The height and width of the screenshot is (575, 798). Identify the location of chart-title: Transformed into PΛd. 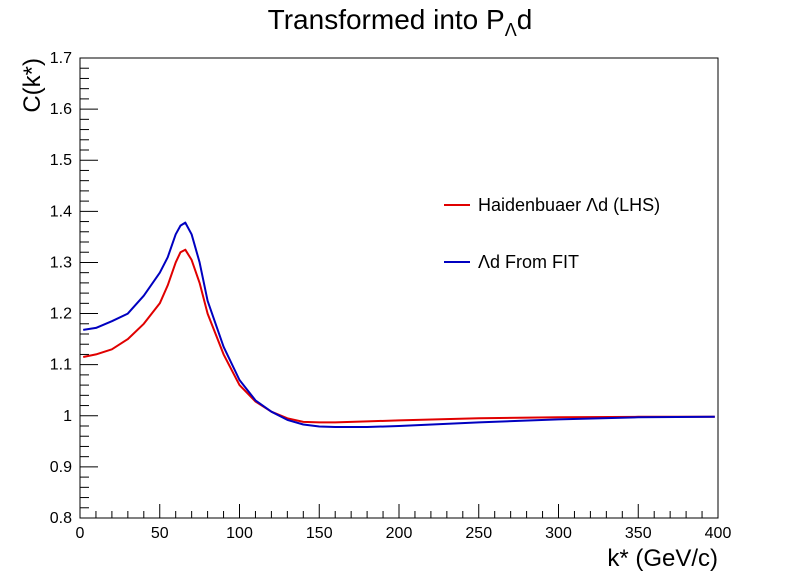
(400, 22).